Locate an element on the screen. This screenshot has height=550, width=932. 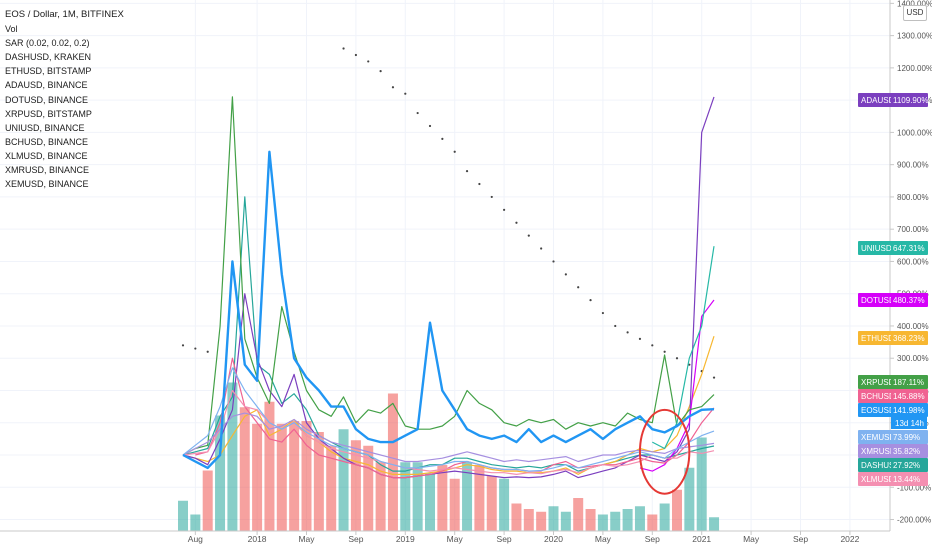
series-line-xmrusd is located at coordinates (448, 437).